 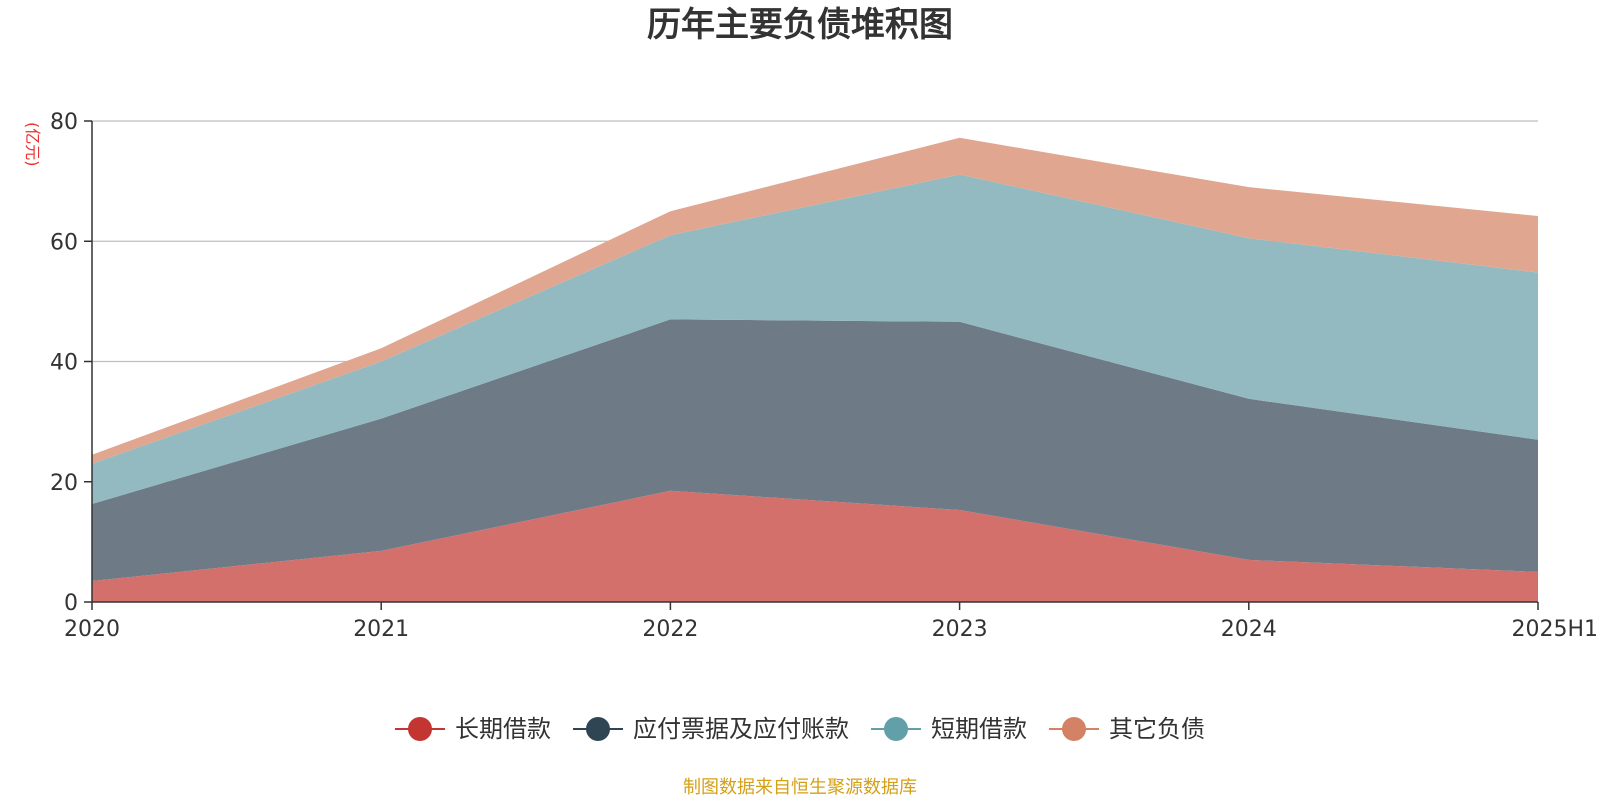 I want to click on x-tick-label: 2024, so click(x=1249, y=629).